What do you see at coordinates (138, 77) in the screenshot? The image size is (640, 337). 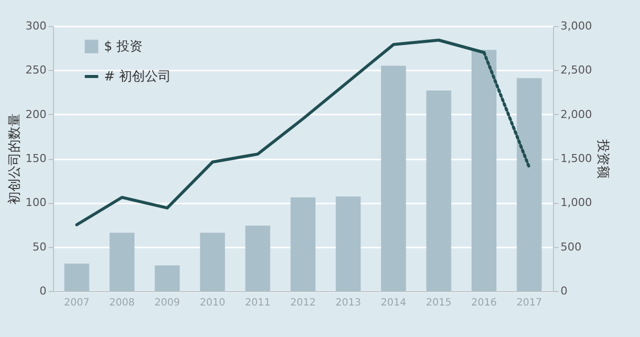 I see `legend-label: # 初创公司` at bounding box center [138, 77].